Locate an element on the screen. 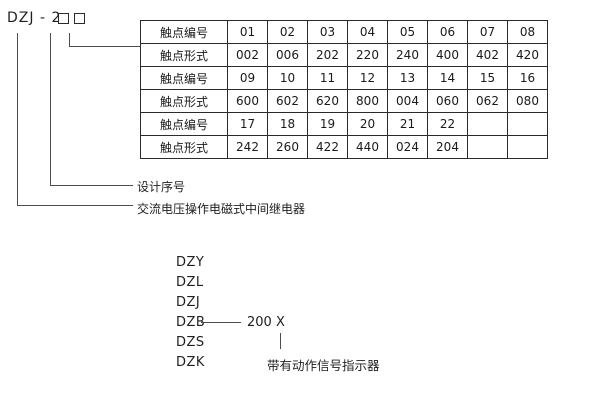 Image resolution: width=600 pixels, height=400 pixels. table-cell: 260 is located at coordinates (287, 147).